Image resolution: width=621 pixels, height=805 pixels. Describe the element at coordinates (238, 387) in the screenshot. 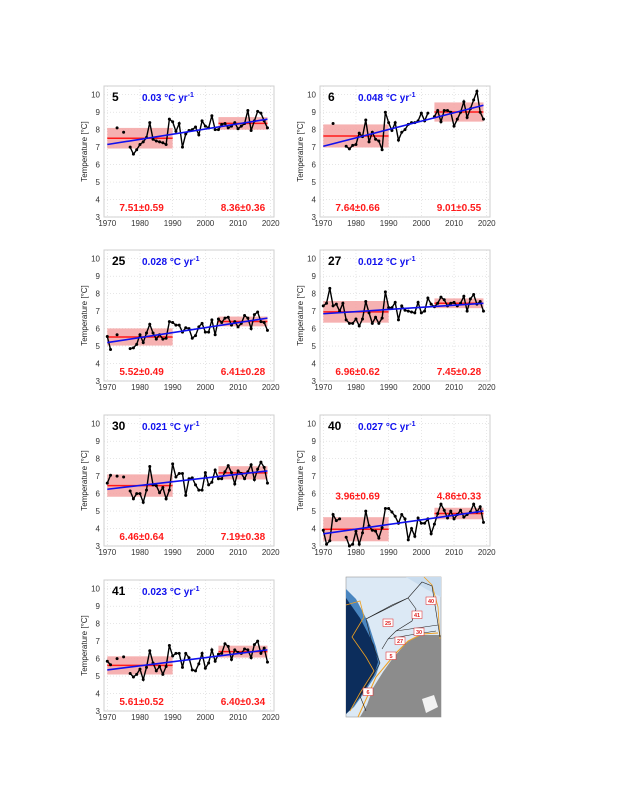

I see `x-tick-label: 2010` at that location.